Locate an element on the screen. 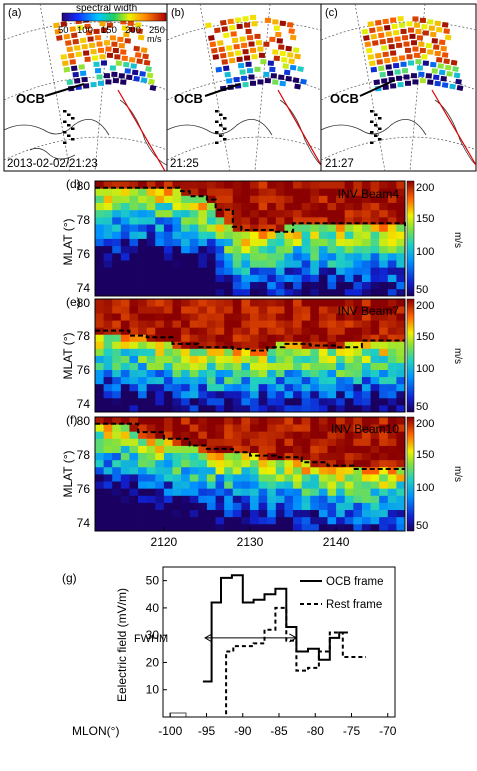 The image size is (477, 771). velocity-cell-low is located at coordinates (380, 128).